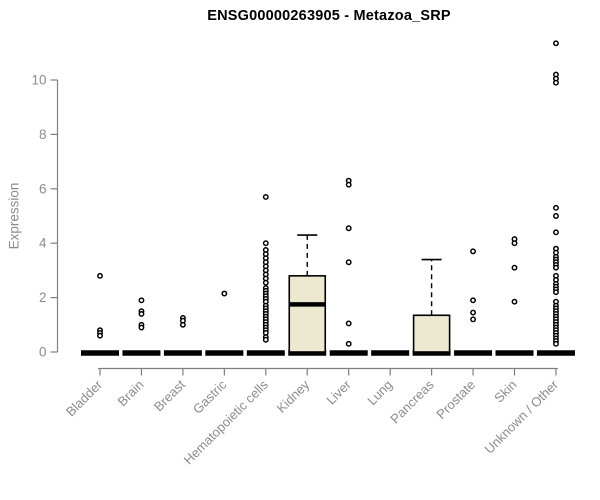 The image size is (600, 500). What do you see at coordinates (14, 216) in the screenshot?
I see `y-axis-label: Expression` at bounding box center [14, 216].